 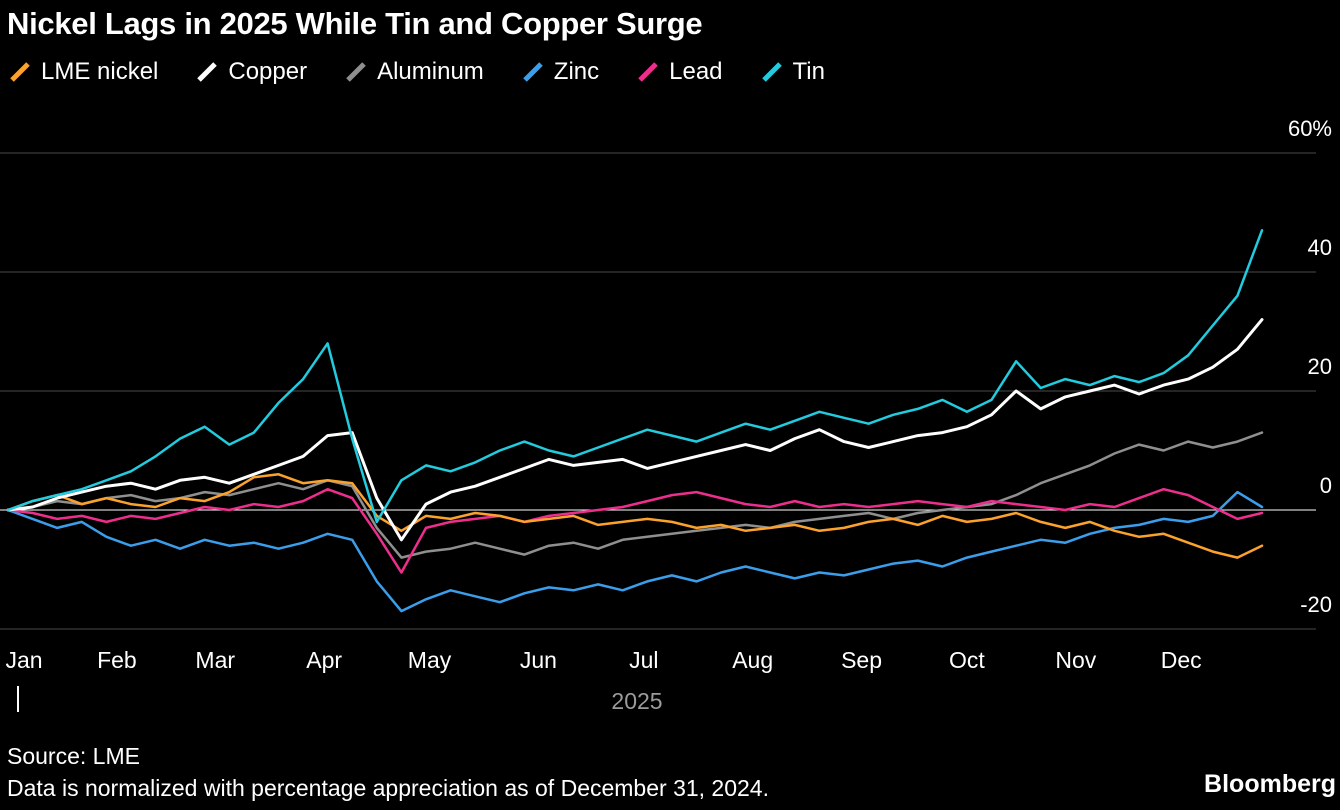 I want to click on legend-item-copper: Copper, so click(x=251, y=72).